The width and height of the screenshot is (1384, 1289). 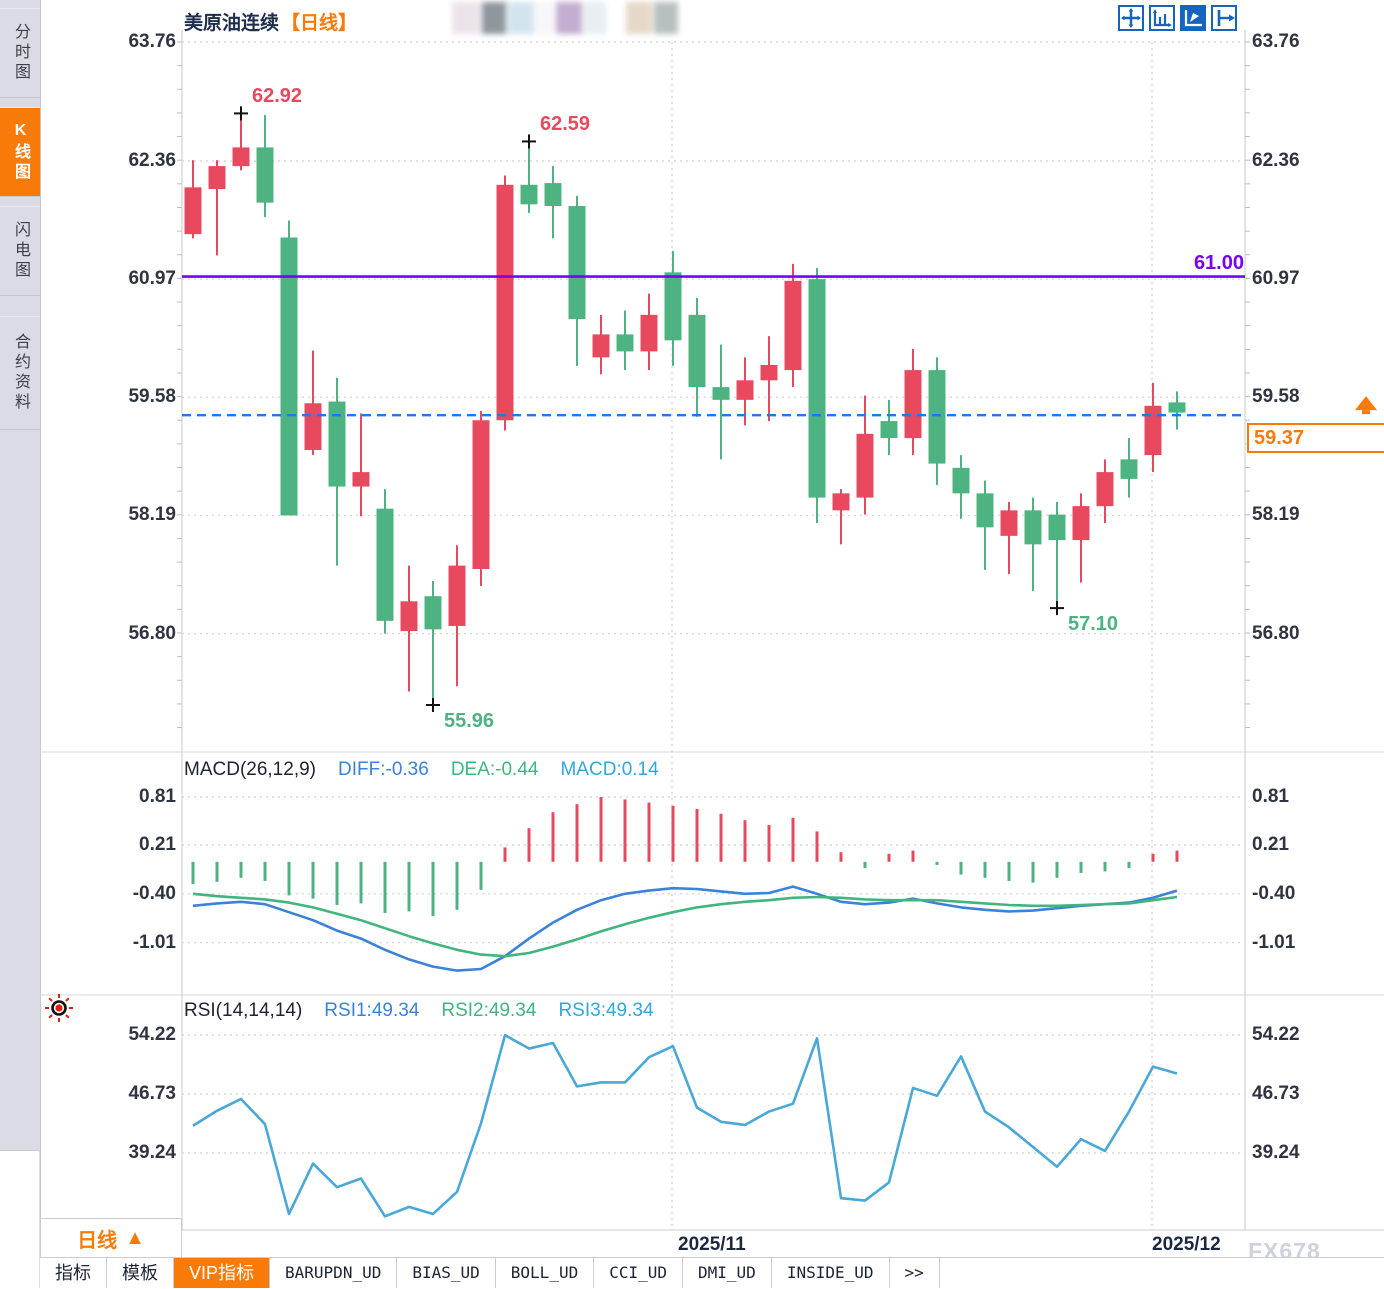 I want to click on high-price-annotation: 62.92, so click(x=277, y=96).